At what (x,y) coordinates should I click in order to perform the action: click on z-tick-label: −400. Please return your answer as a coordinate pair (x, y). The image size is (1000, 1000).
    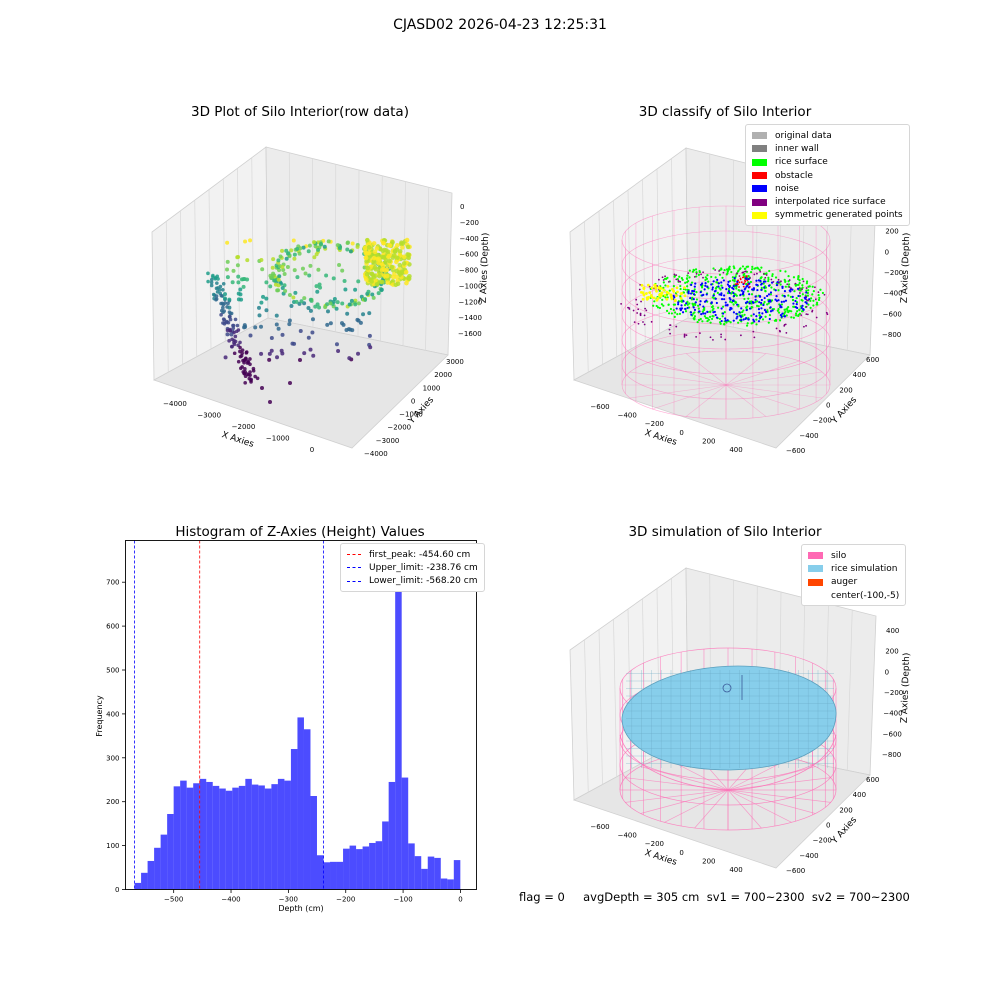
    Looking at the image, I should click on (892, 714).